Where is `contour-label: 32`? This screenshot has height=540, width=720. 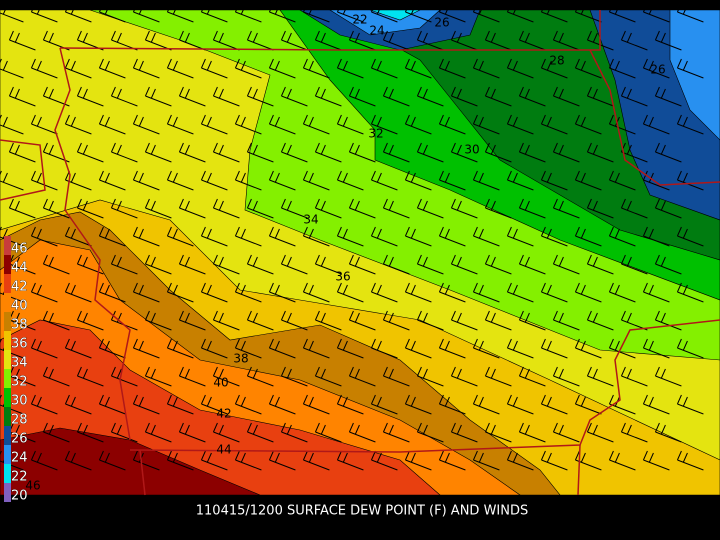 contour-label: 32 is located at coordinates (375, 134).